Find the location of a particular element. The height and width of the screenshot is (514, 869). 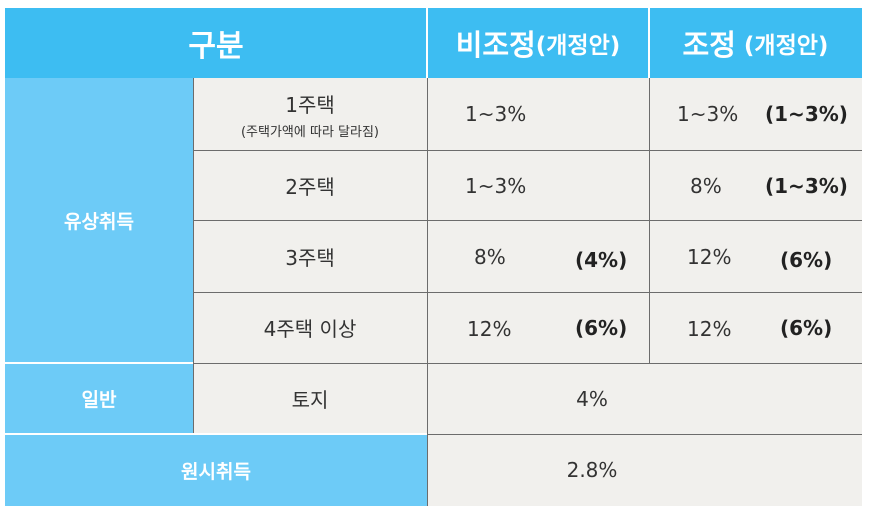

row-1-label-main: 1주택 is located at coordinates (310, 104).